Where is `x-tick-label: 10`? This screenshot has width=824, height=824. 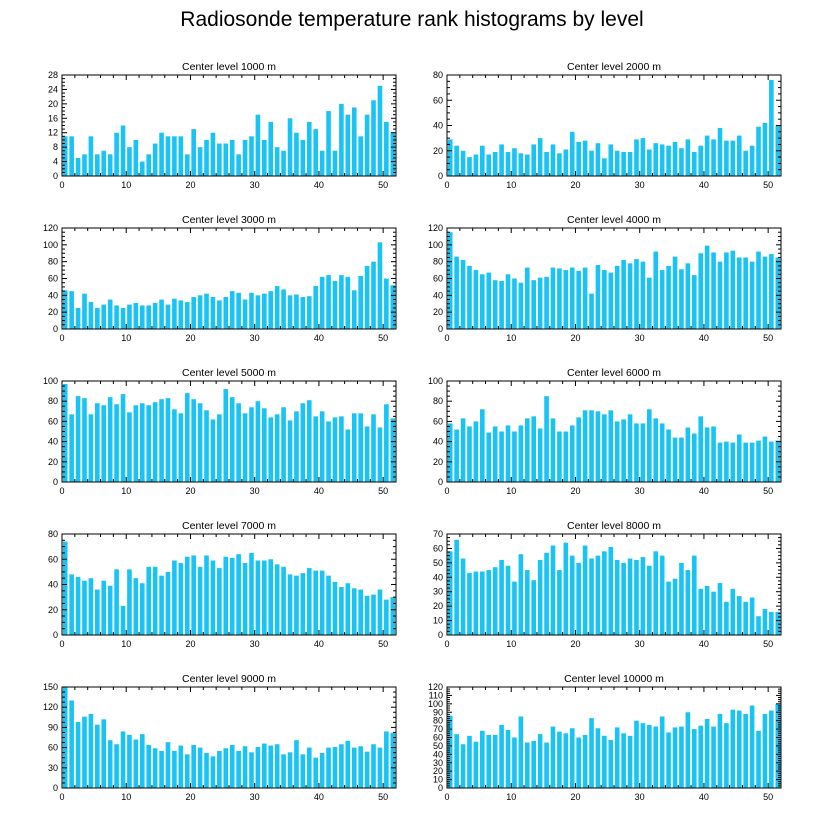 x-tick-label: 10 is located at coordinates (126, 491).